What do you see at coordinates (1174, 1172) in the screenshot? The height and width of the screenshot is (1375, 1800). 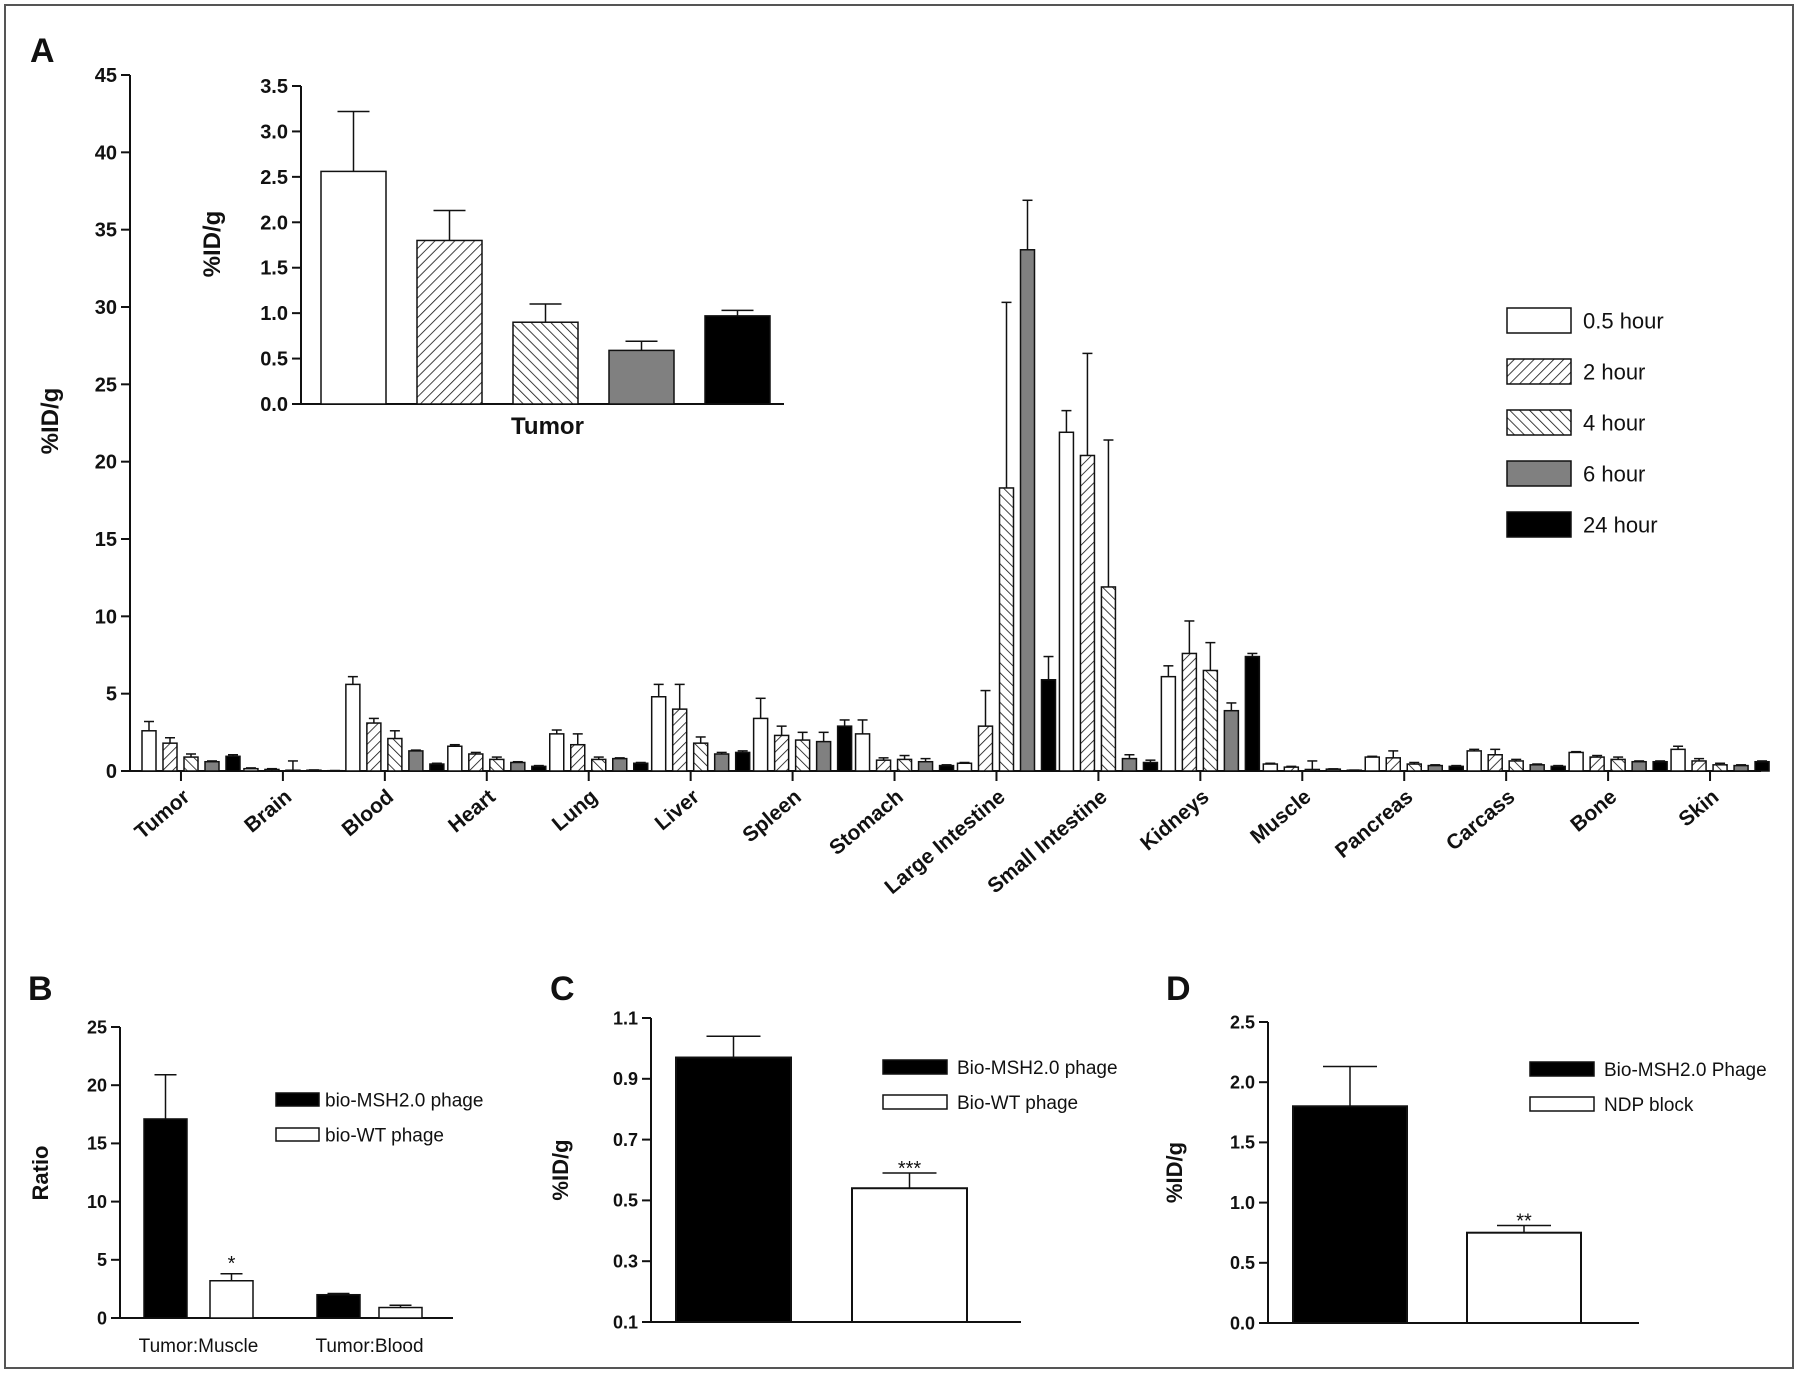 I see `panel-d-y-axis-label: %ID/g` at bounding box center [1174, 1172].